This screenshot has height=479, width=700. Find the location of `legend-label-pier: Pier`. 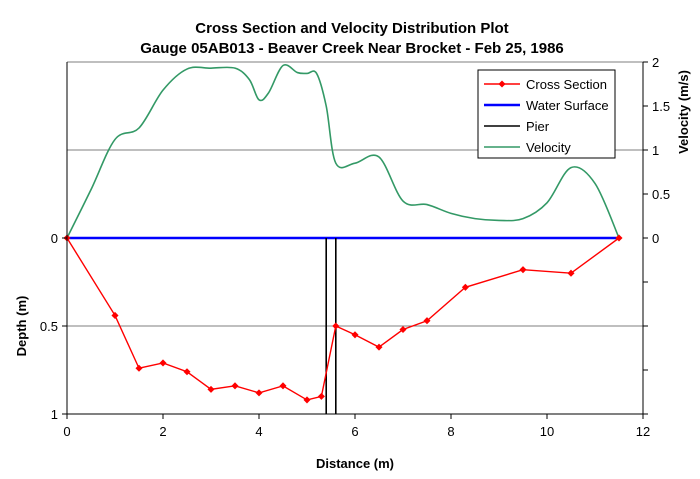

legend-label-pier: Pier is located at coordinates (538, 126).